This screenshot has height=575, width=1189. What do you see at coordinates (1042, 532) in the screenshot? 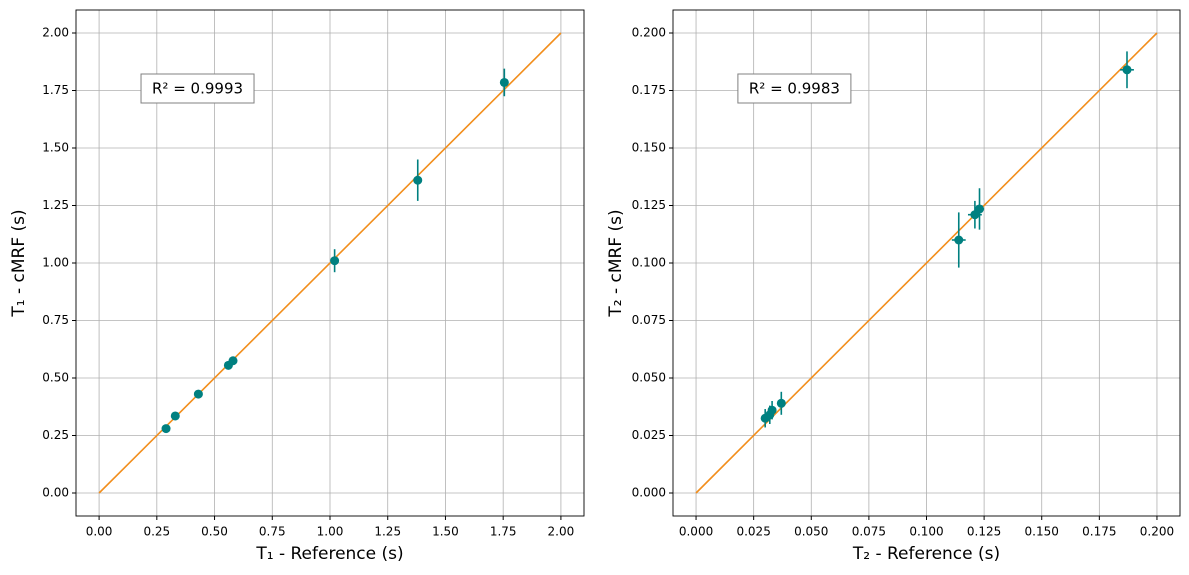
I see `x-tick-label: 0.150` at bounding box center [1042, 532].